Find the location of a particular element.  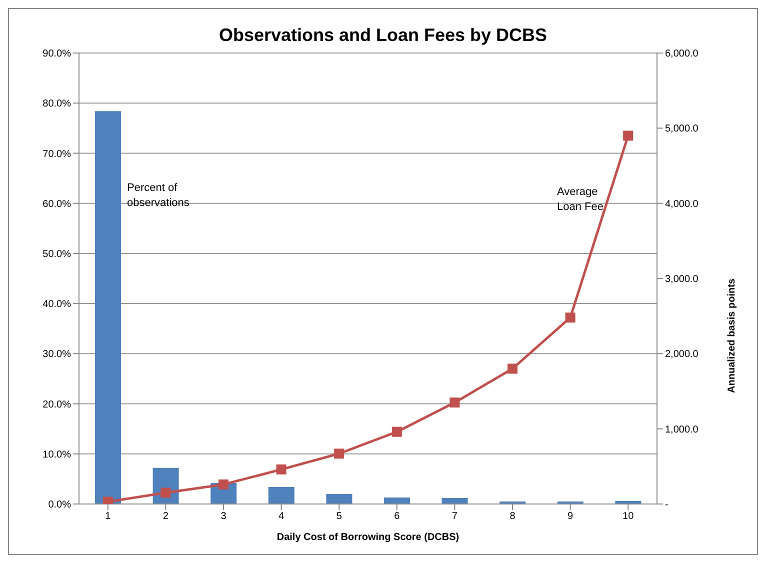

y2-tick-label: 6,000.0 is located at coordinates (682, 54).